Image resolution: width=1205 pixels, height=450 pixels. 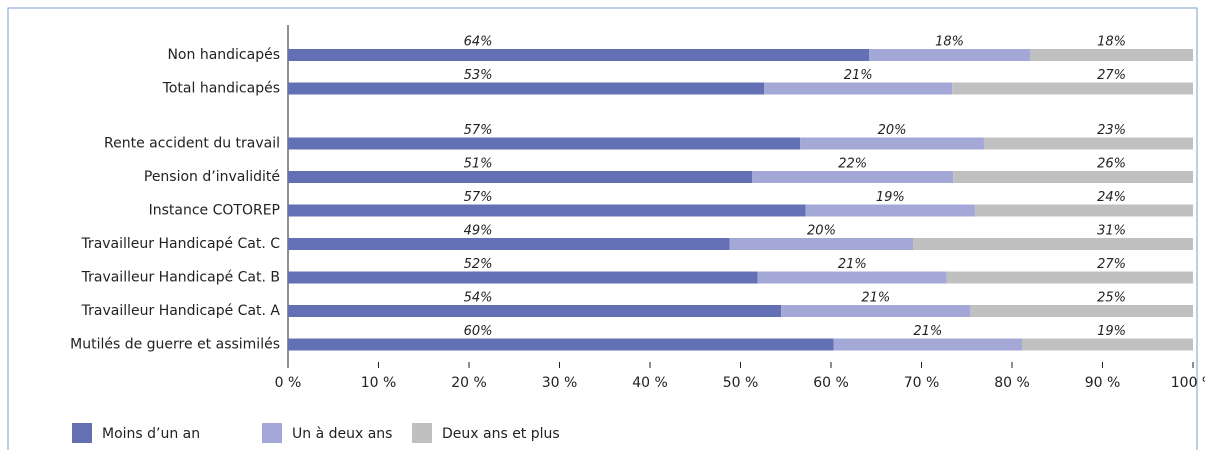 I want to click on value-label: 53%, so click(x=478, y=75).